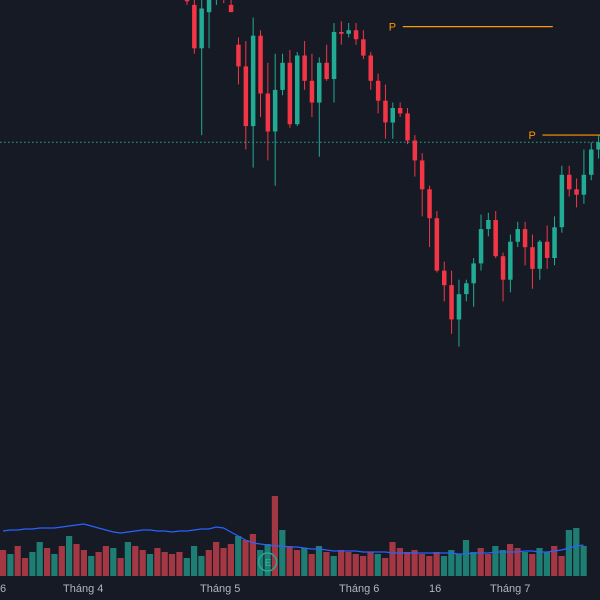 Image resolution: width=600 pixels, height=600 pixels. What do you see at coordinates (510, 589) in the screenshot?
I see `x-tick-label: Tháng 7` at bounding box center [510, 589].